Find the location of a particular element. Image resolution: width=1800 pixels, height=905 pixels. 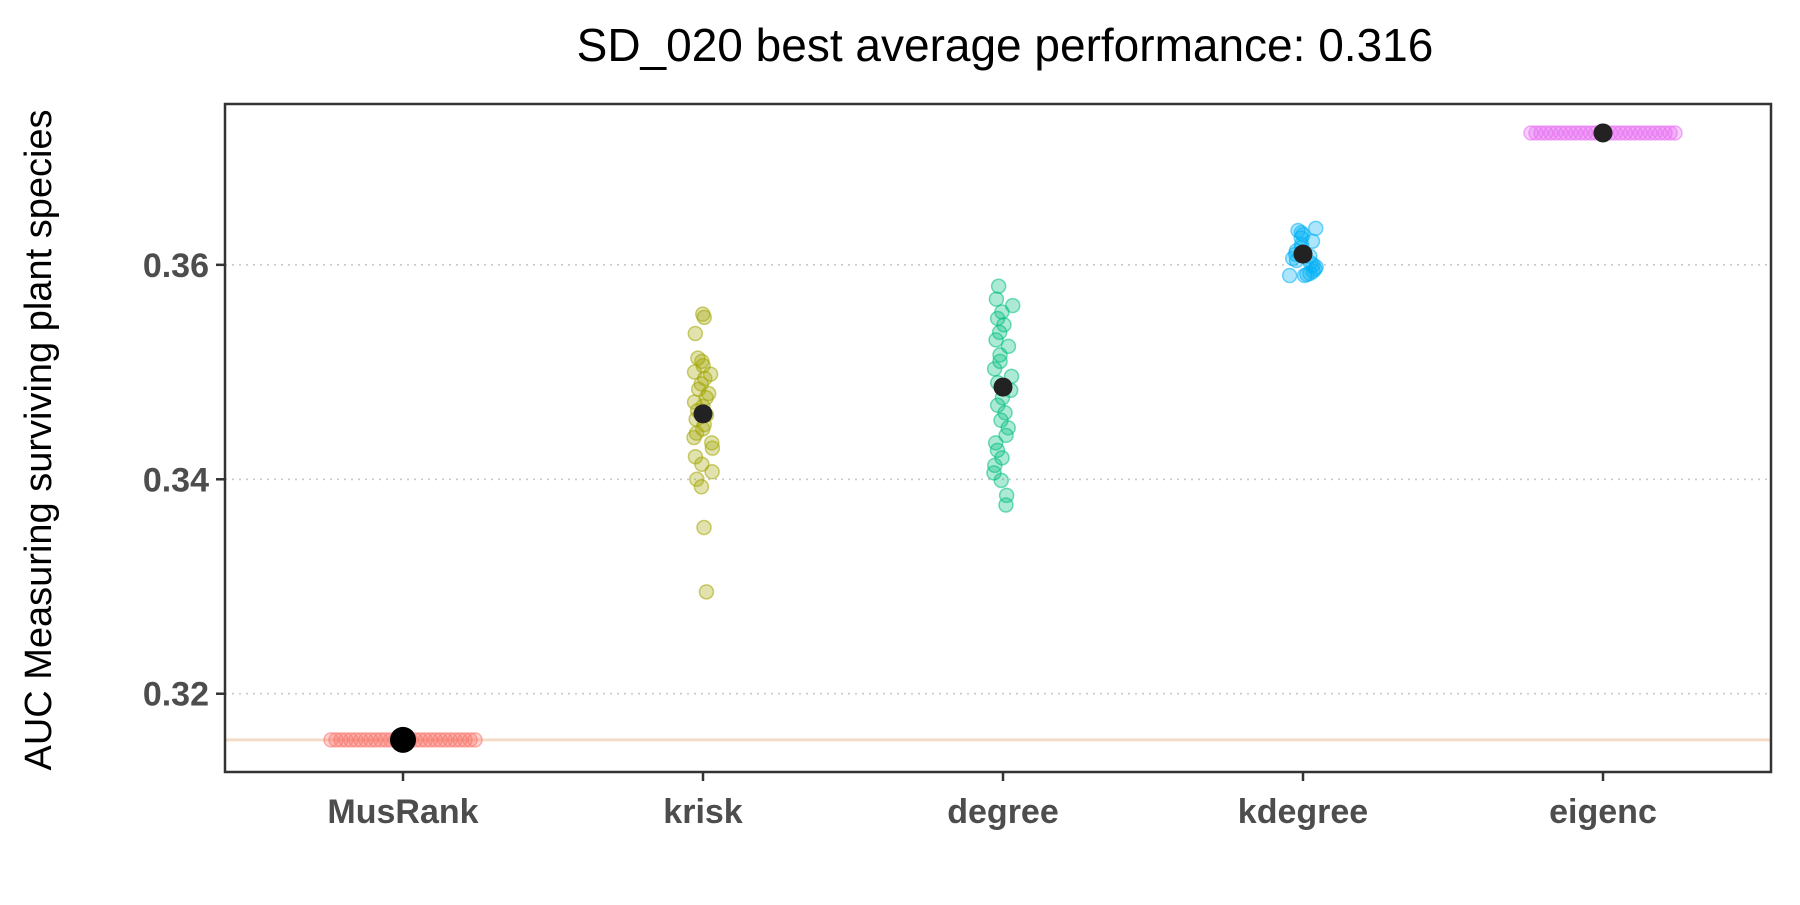

x-tick-label-kdegree: kdegree is located at coordinates (1303, 812).